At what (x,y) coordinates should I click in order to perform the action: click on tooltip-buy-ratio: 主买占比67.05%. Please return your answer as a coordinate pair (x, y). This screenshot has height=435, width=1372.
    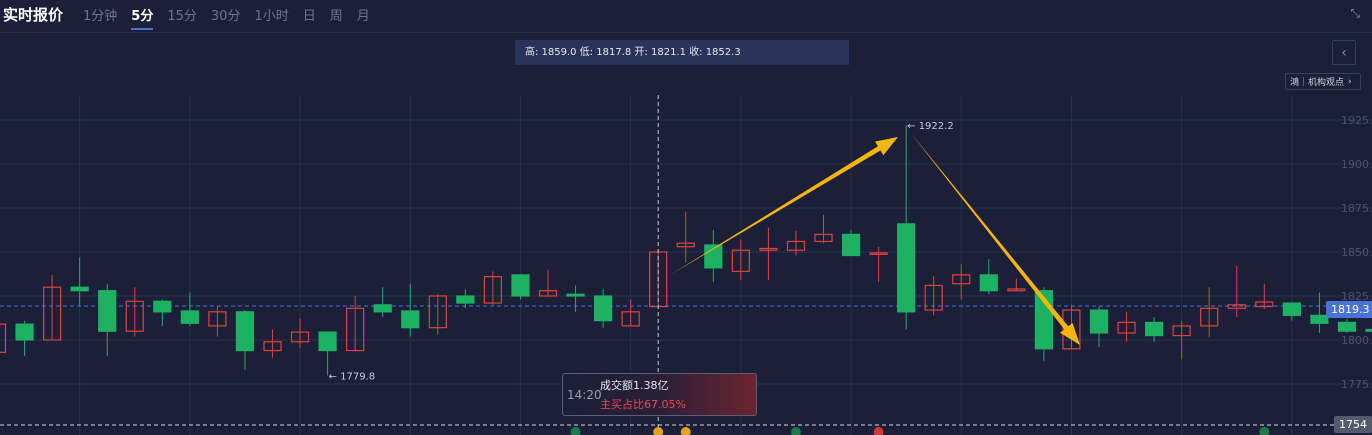
    Looking at the image, I should click on (643, 404).